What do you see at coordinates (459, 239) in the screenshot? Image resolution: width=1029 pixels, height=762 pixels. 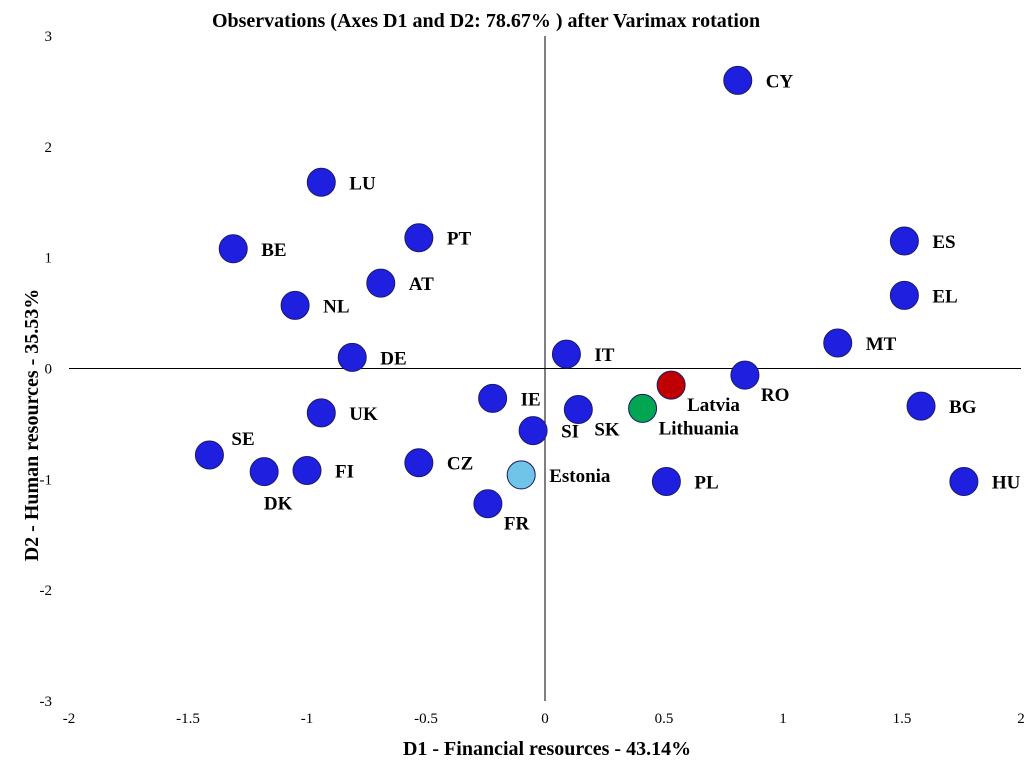 I see `data-point-label: PT` at bounding box center [459, 239].